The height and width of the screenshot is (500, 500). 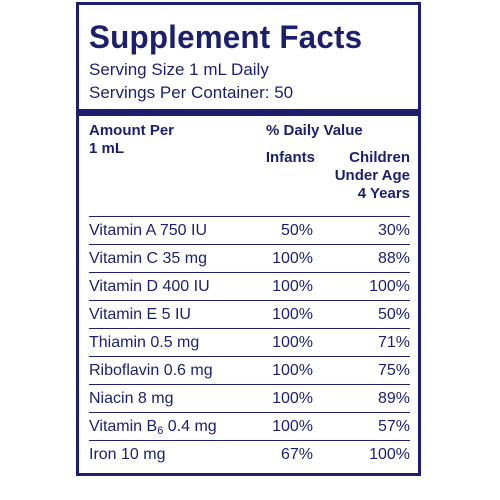 What do you see at coordinates (127, 454) in the screenshot?
I see `nutrient-name: Iron 10 mg` at bounding box center [127, 454].